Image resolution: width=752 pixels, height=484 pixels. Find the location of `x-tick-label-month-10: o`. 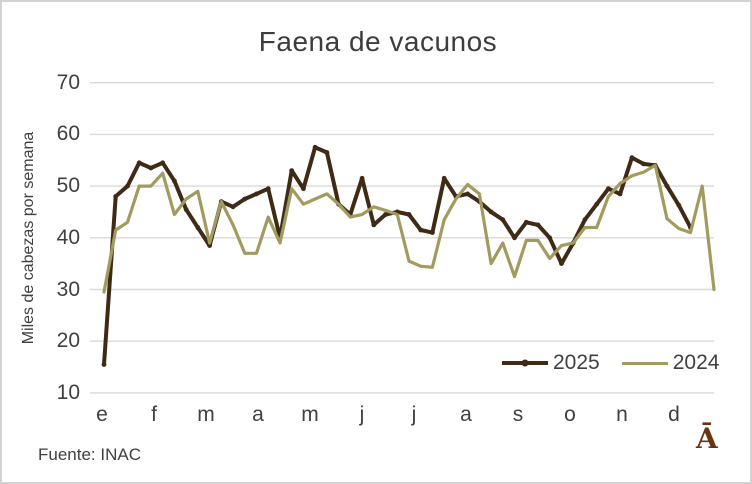

x-tick-label-month-10: o is located at coordinates (570, 414).